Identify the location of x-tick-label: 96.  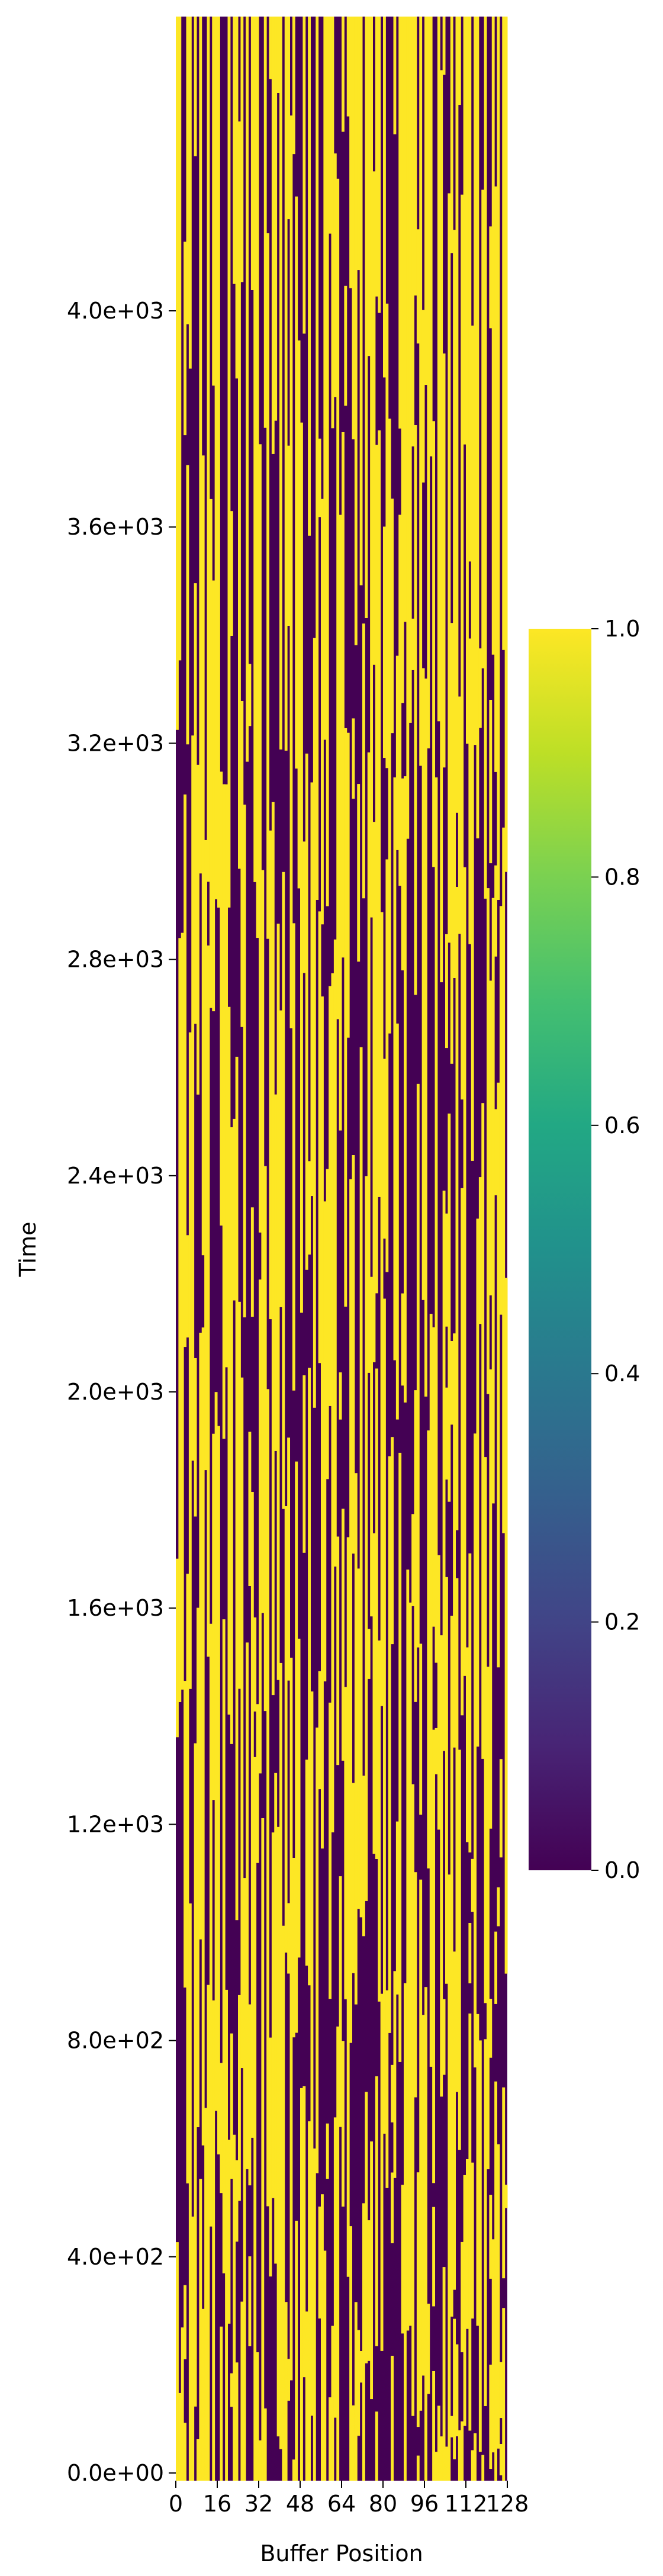
(424, 2504).